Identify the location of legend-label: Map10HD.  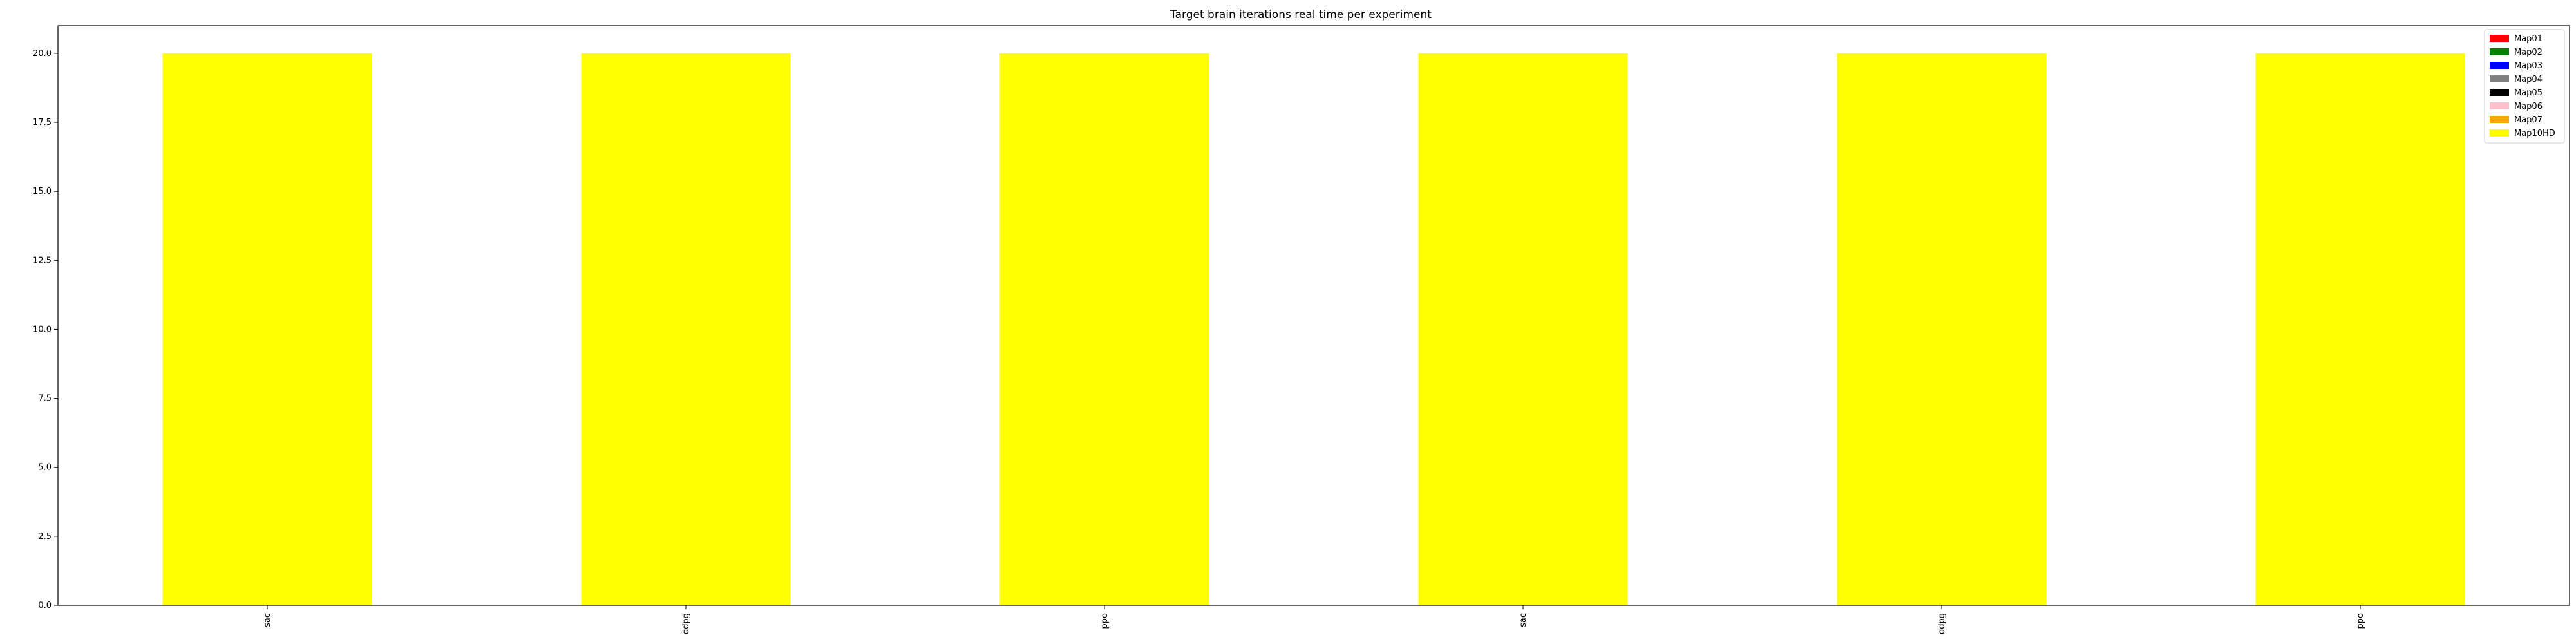
(2534, 133).